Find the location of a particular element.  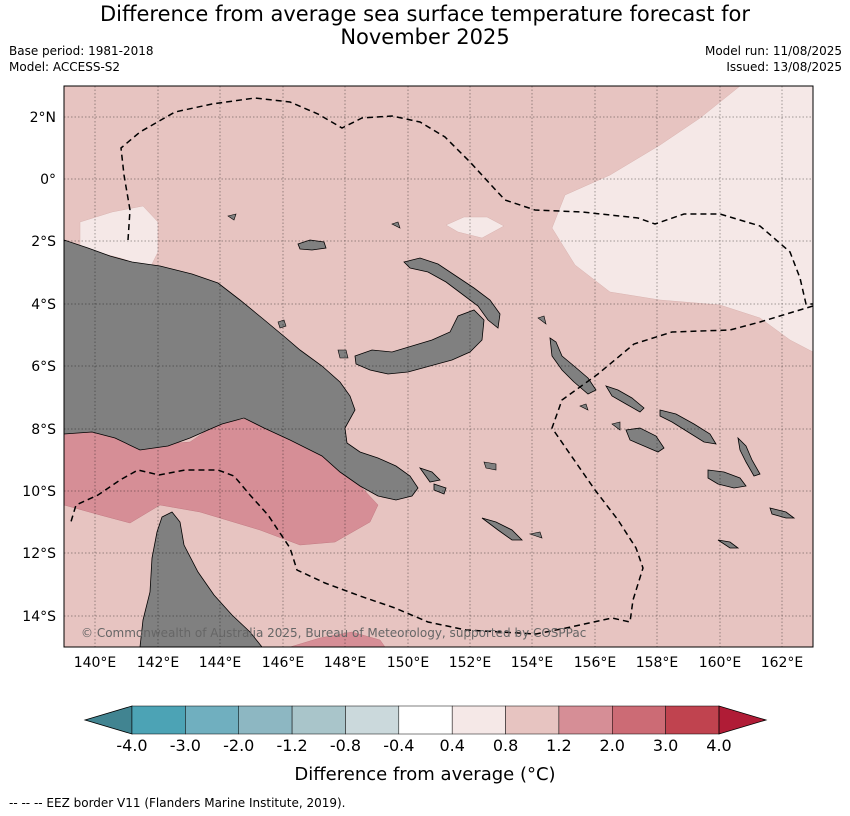

lon-label: 142°E is located at coordinates (158, 663).